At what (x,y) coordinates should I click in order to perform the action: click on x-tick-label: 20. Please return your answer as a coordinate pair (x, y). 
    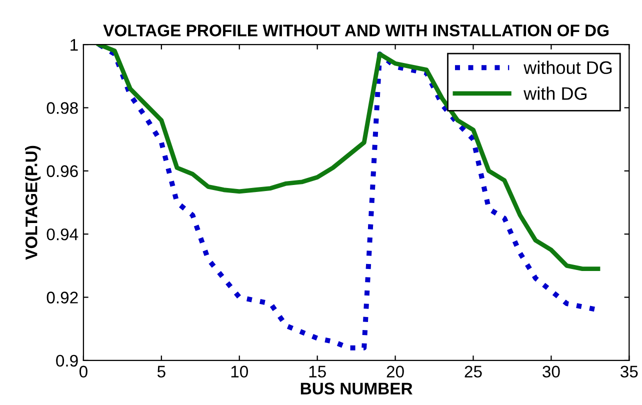
    Looking at the image, I should click on (395, 372).